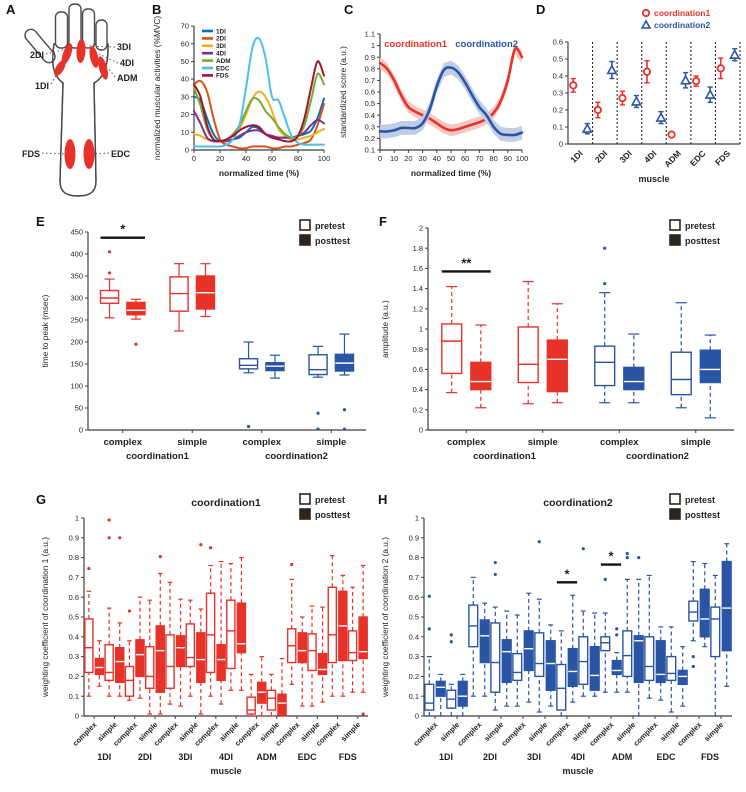 The width and height of the screenshot is (746, 792). What do you see at coordinates (418, 248) in the screenshot?
I see `y-tick-label: 1.8` at bounding box center [418, 248].